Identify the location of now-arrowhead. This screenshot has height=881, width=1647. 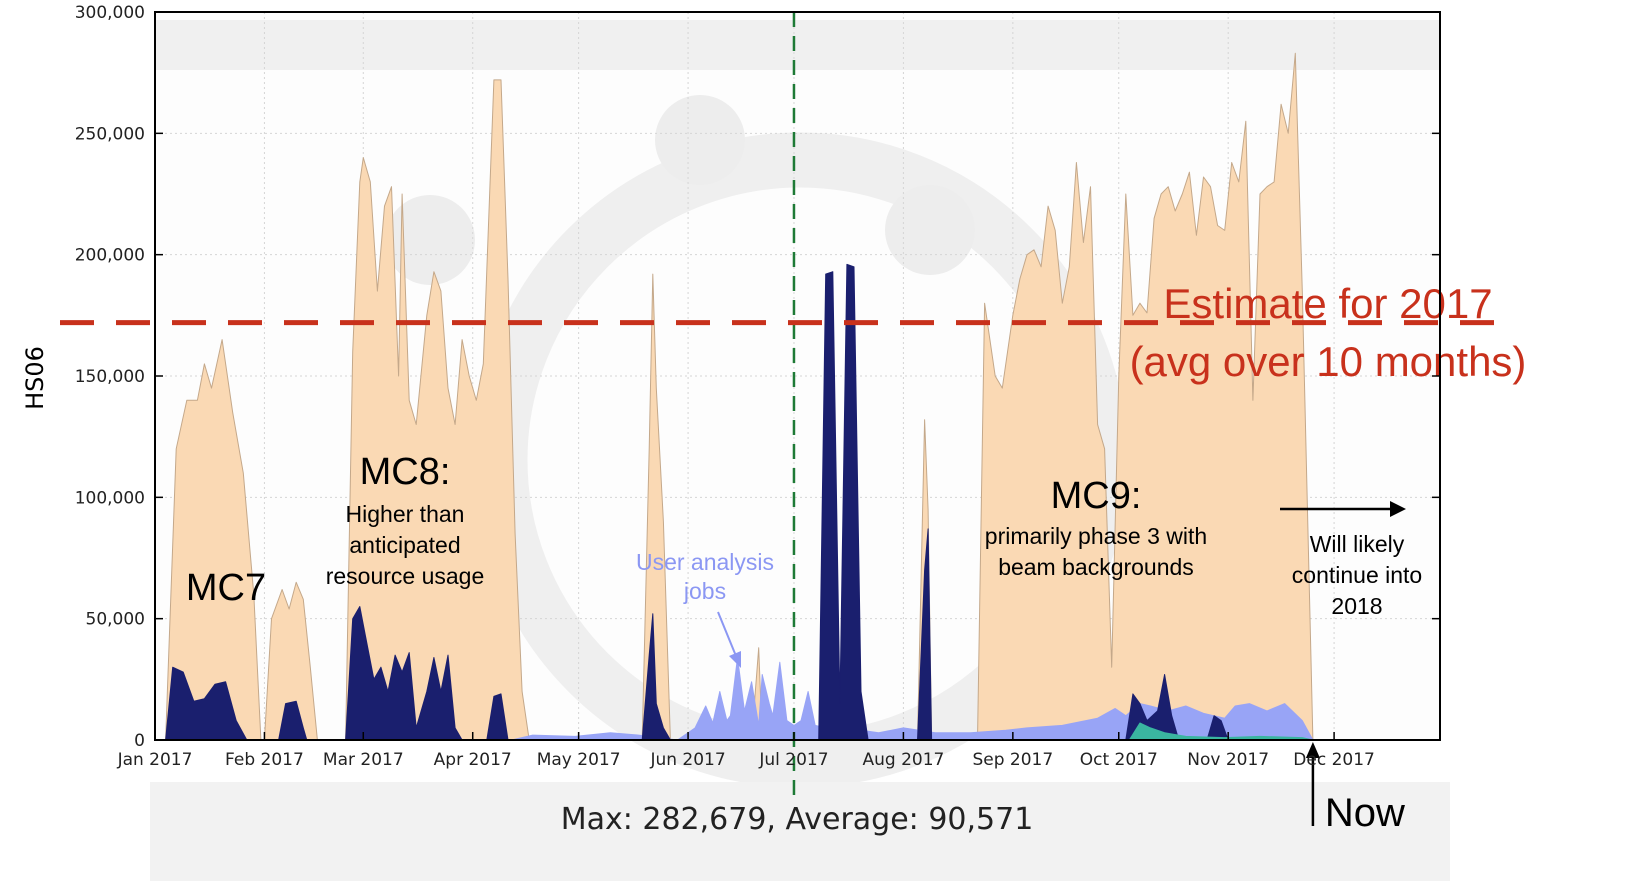
(1312, 750).